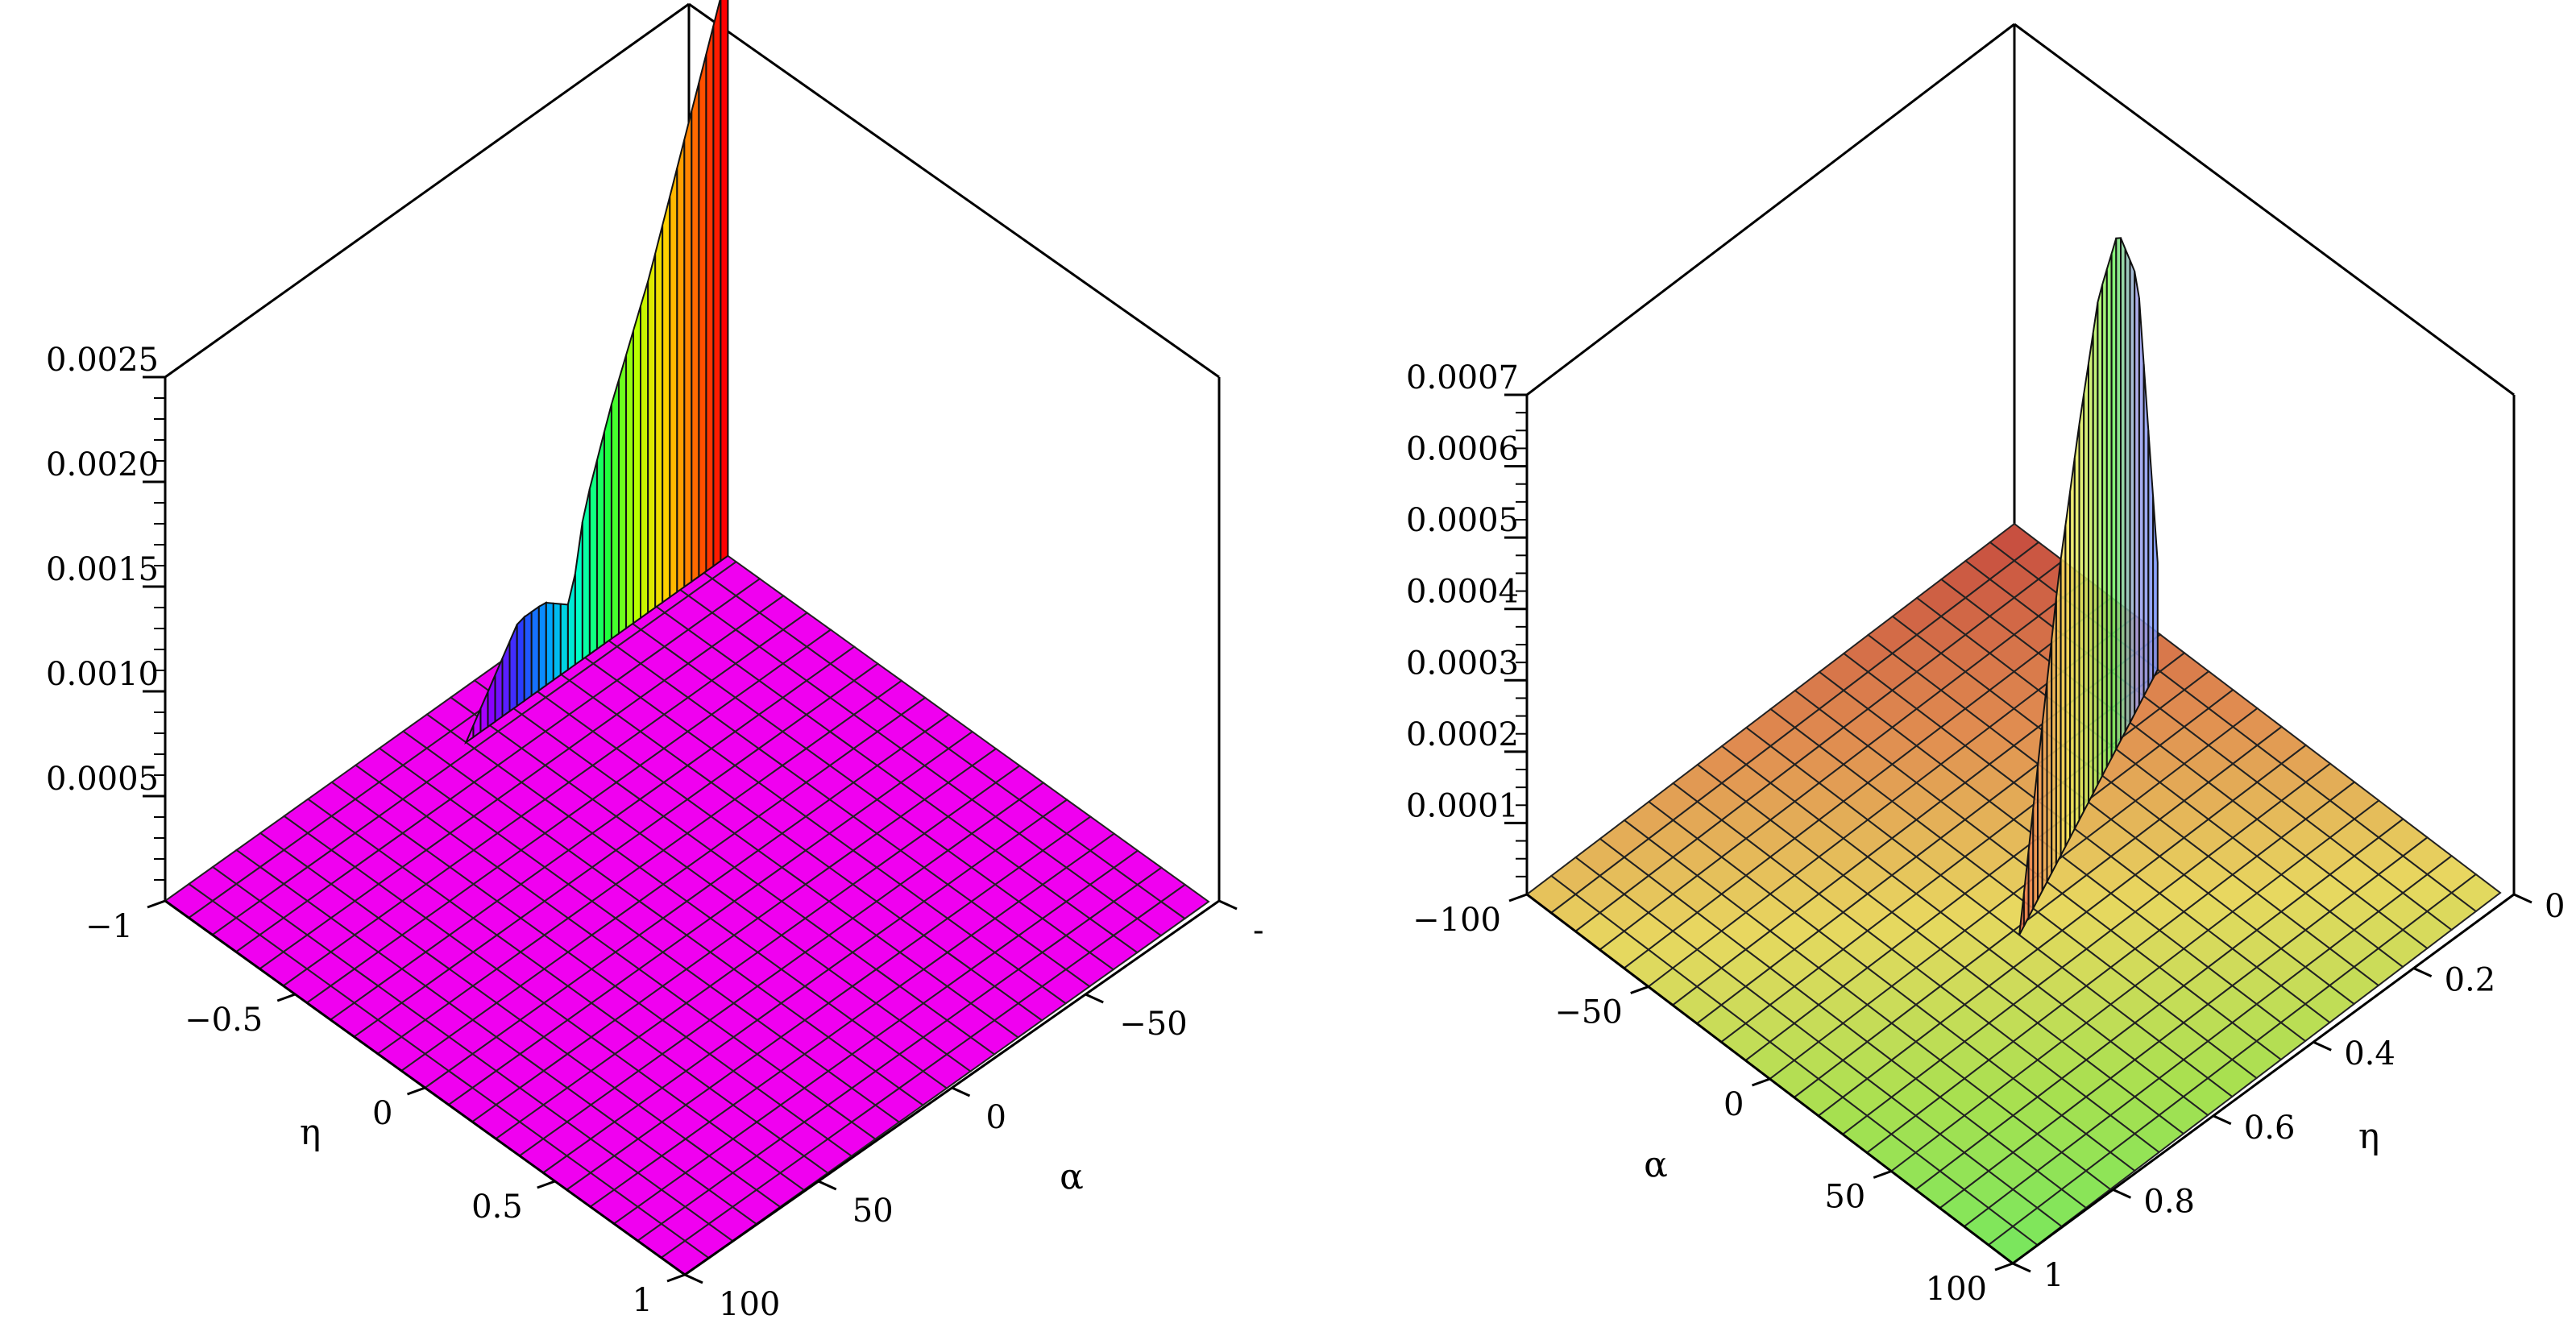 This screenshot has height=1340, width=2576. What do you see at coordinates (1462, 377) in the screenshot?
I see `z-tick-label: 0.0007` at bounding box center [1462, 377].